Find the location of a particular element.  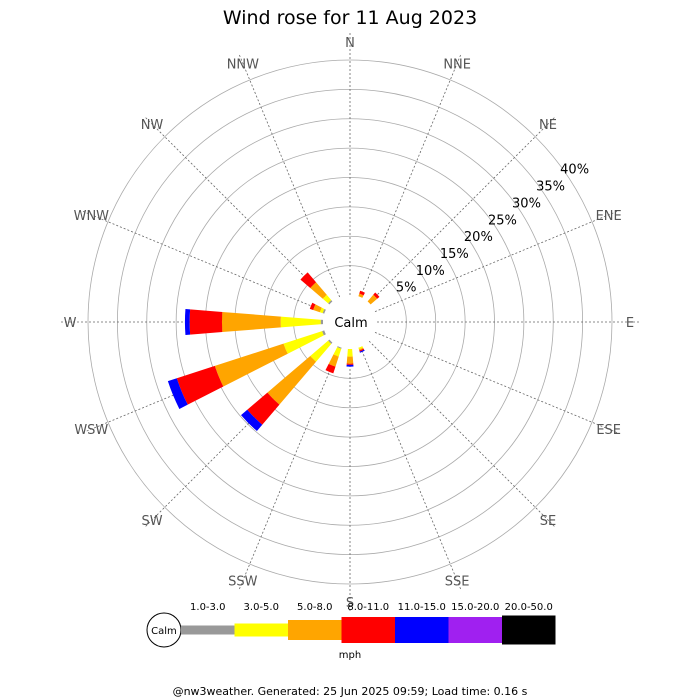

legend-label: 1.0-3.0 is located at coordinates (207, 607).